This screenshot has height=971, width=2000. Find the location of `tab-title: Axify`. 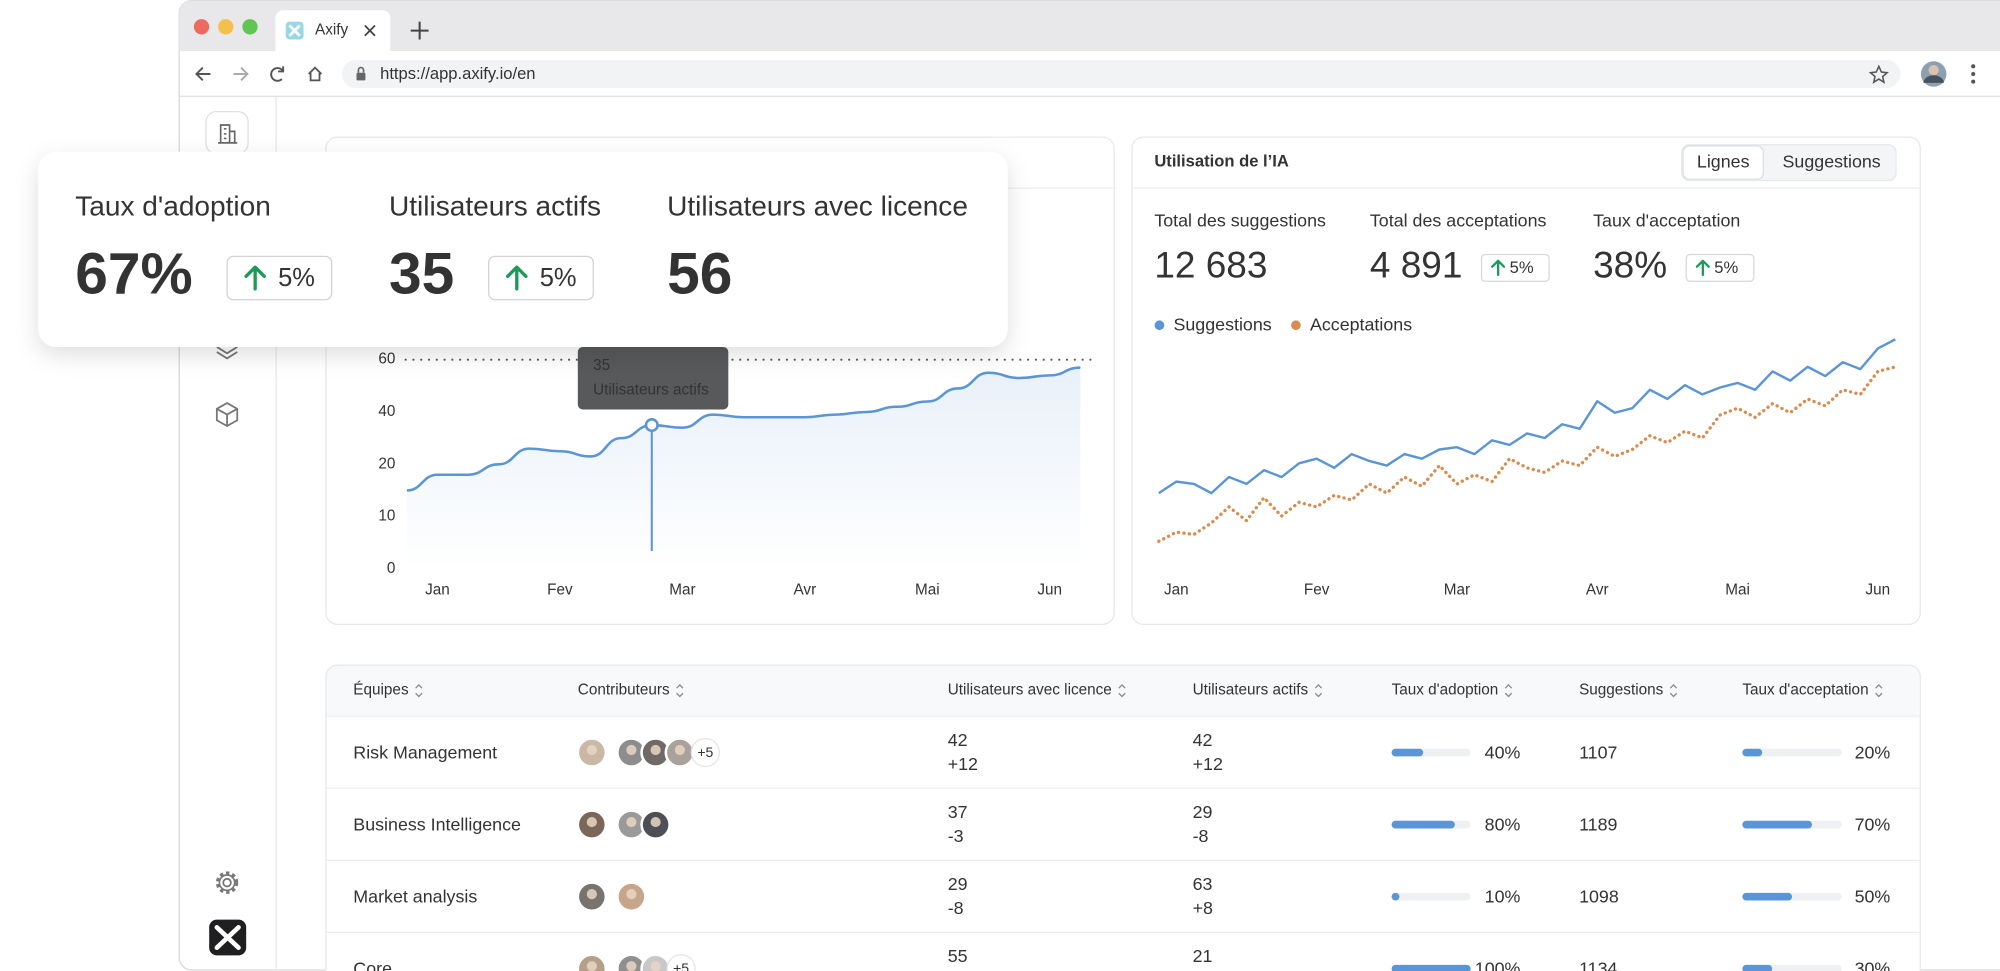

tab-title: Axify is located at coordinates (331, 30).